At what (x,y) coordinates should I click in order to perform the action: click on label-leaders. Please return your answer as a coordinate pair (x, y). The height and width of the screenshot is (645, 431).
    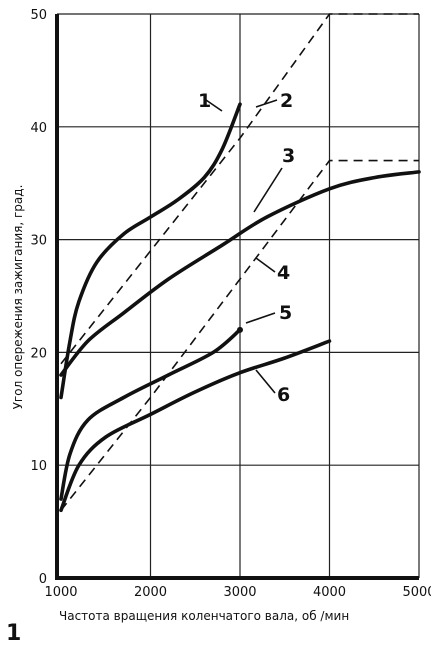
    Looking at the image, I should click on (244, 246).